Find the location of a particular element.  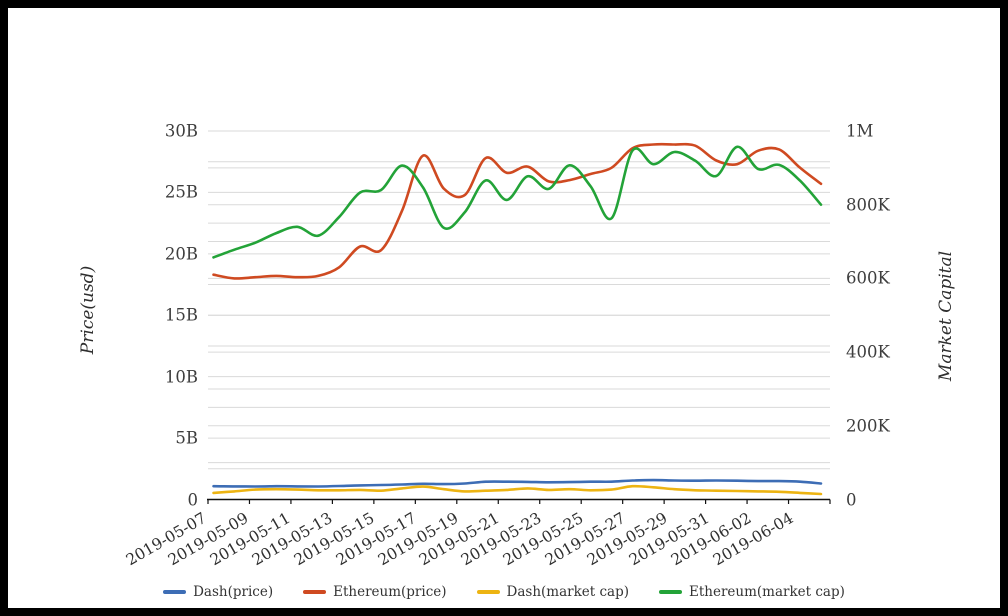

right-axis-tick-label: 600K is located at coordinates (868, 278).